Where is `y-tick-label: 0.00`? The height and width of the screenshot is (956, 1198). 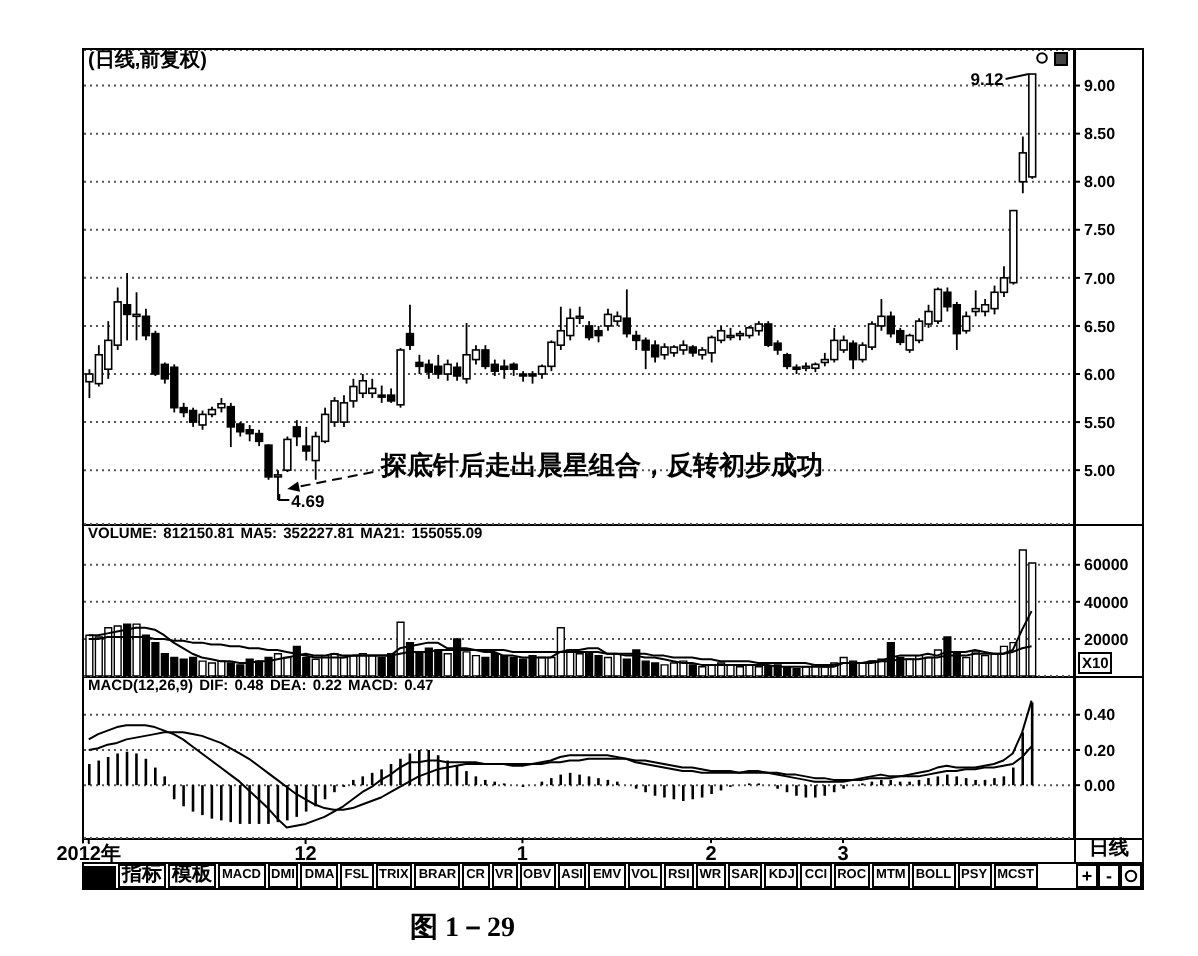 y-tick-label: 0.00 is located at coordinates (1100, 785).